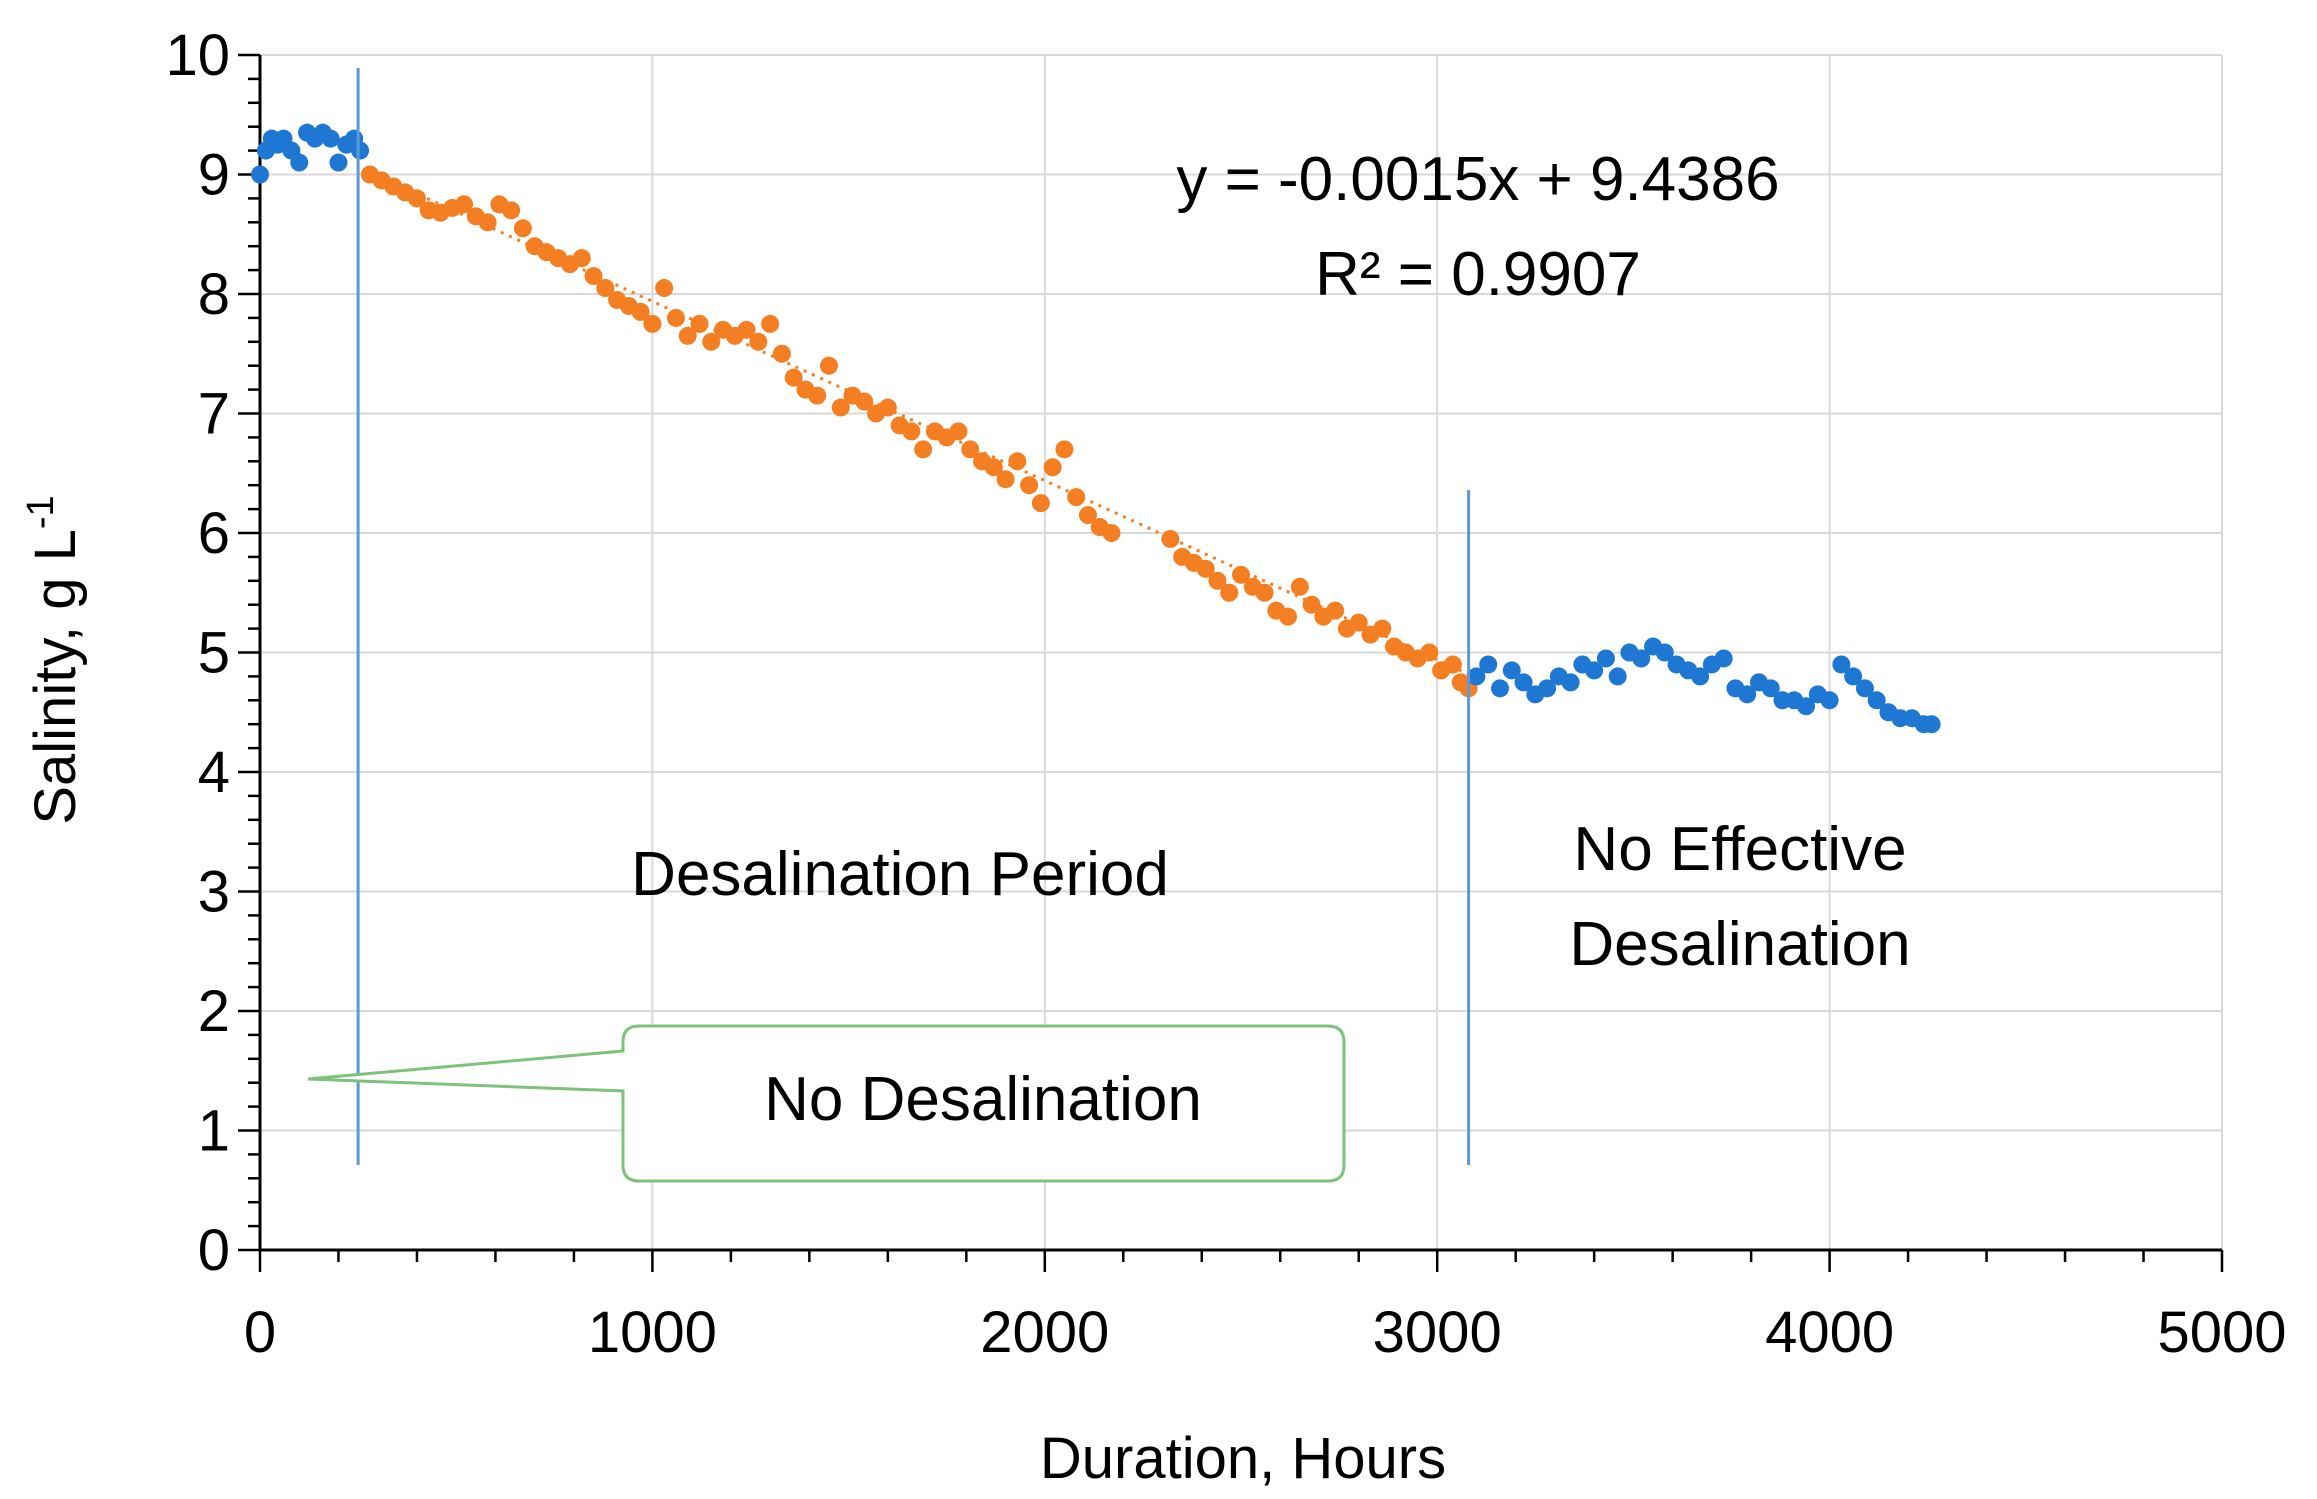  What do you see at coordinates (1437, 1332) in the screenshot?
I see `x-tick-label: 3000` at bounding box center [1437, 1332].